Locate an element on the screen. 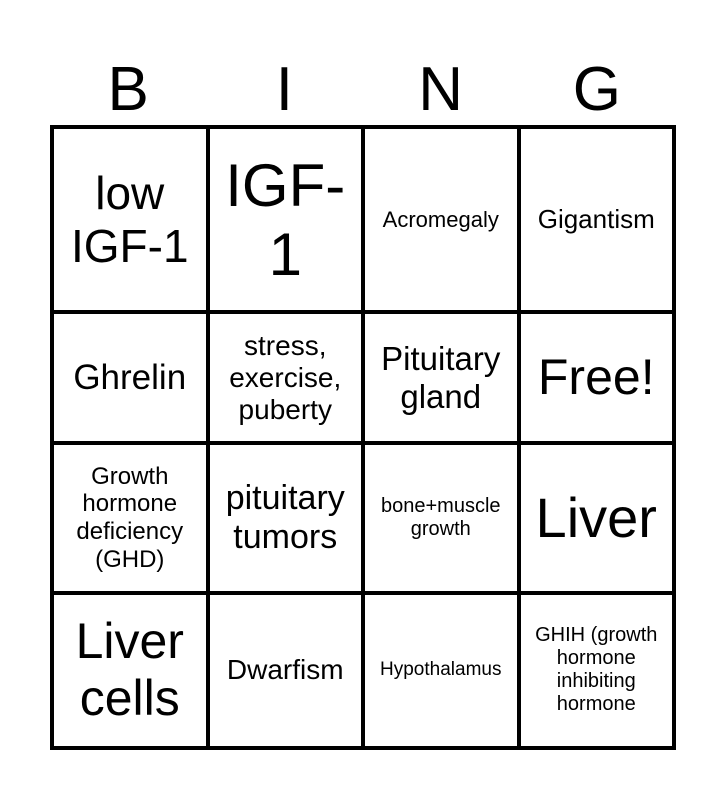 The image size is (725, 800). header-letter-n: N is located at coordinates (441, 89).